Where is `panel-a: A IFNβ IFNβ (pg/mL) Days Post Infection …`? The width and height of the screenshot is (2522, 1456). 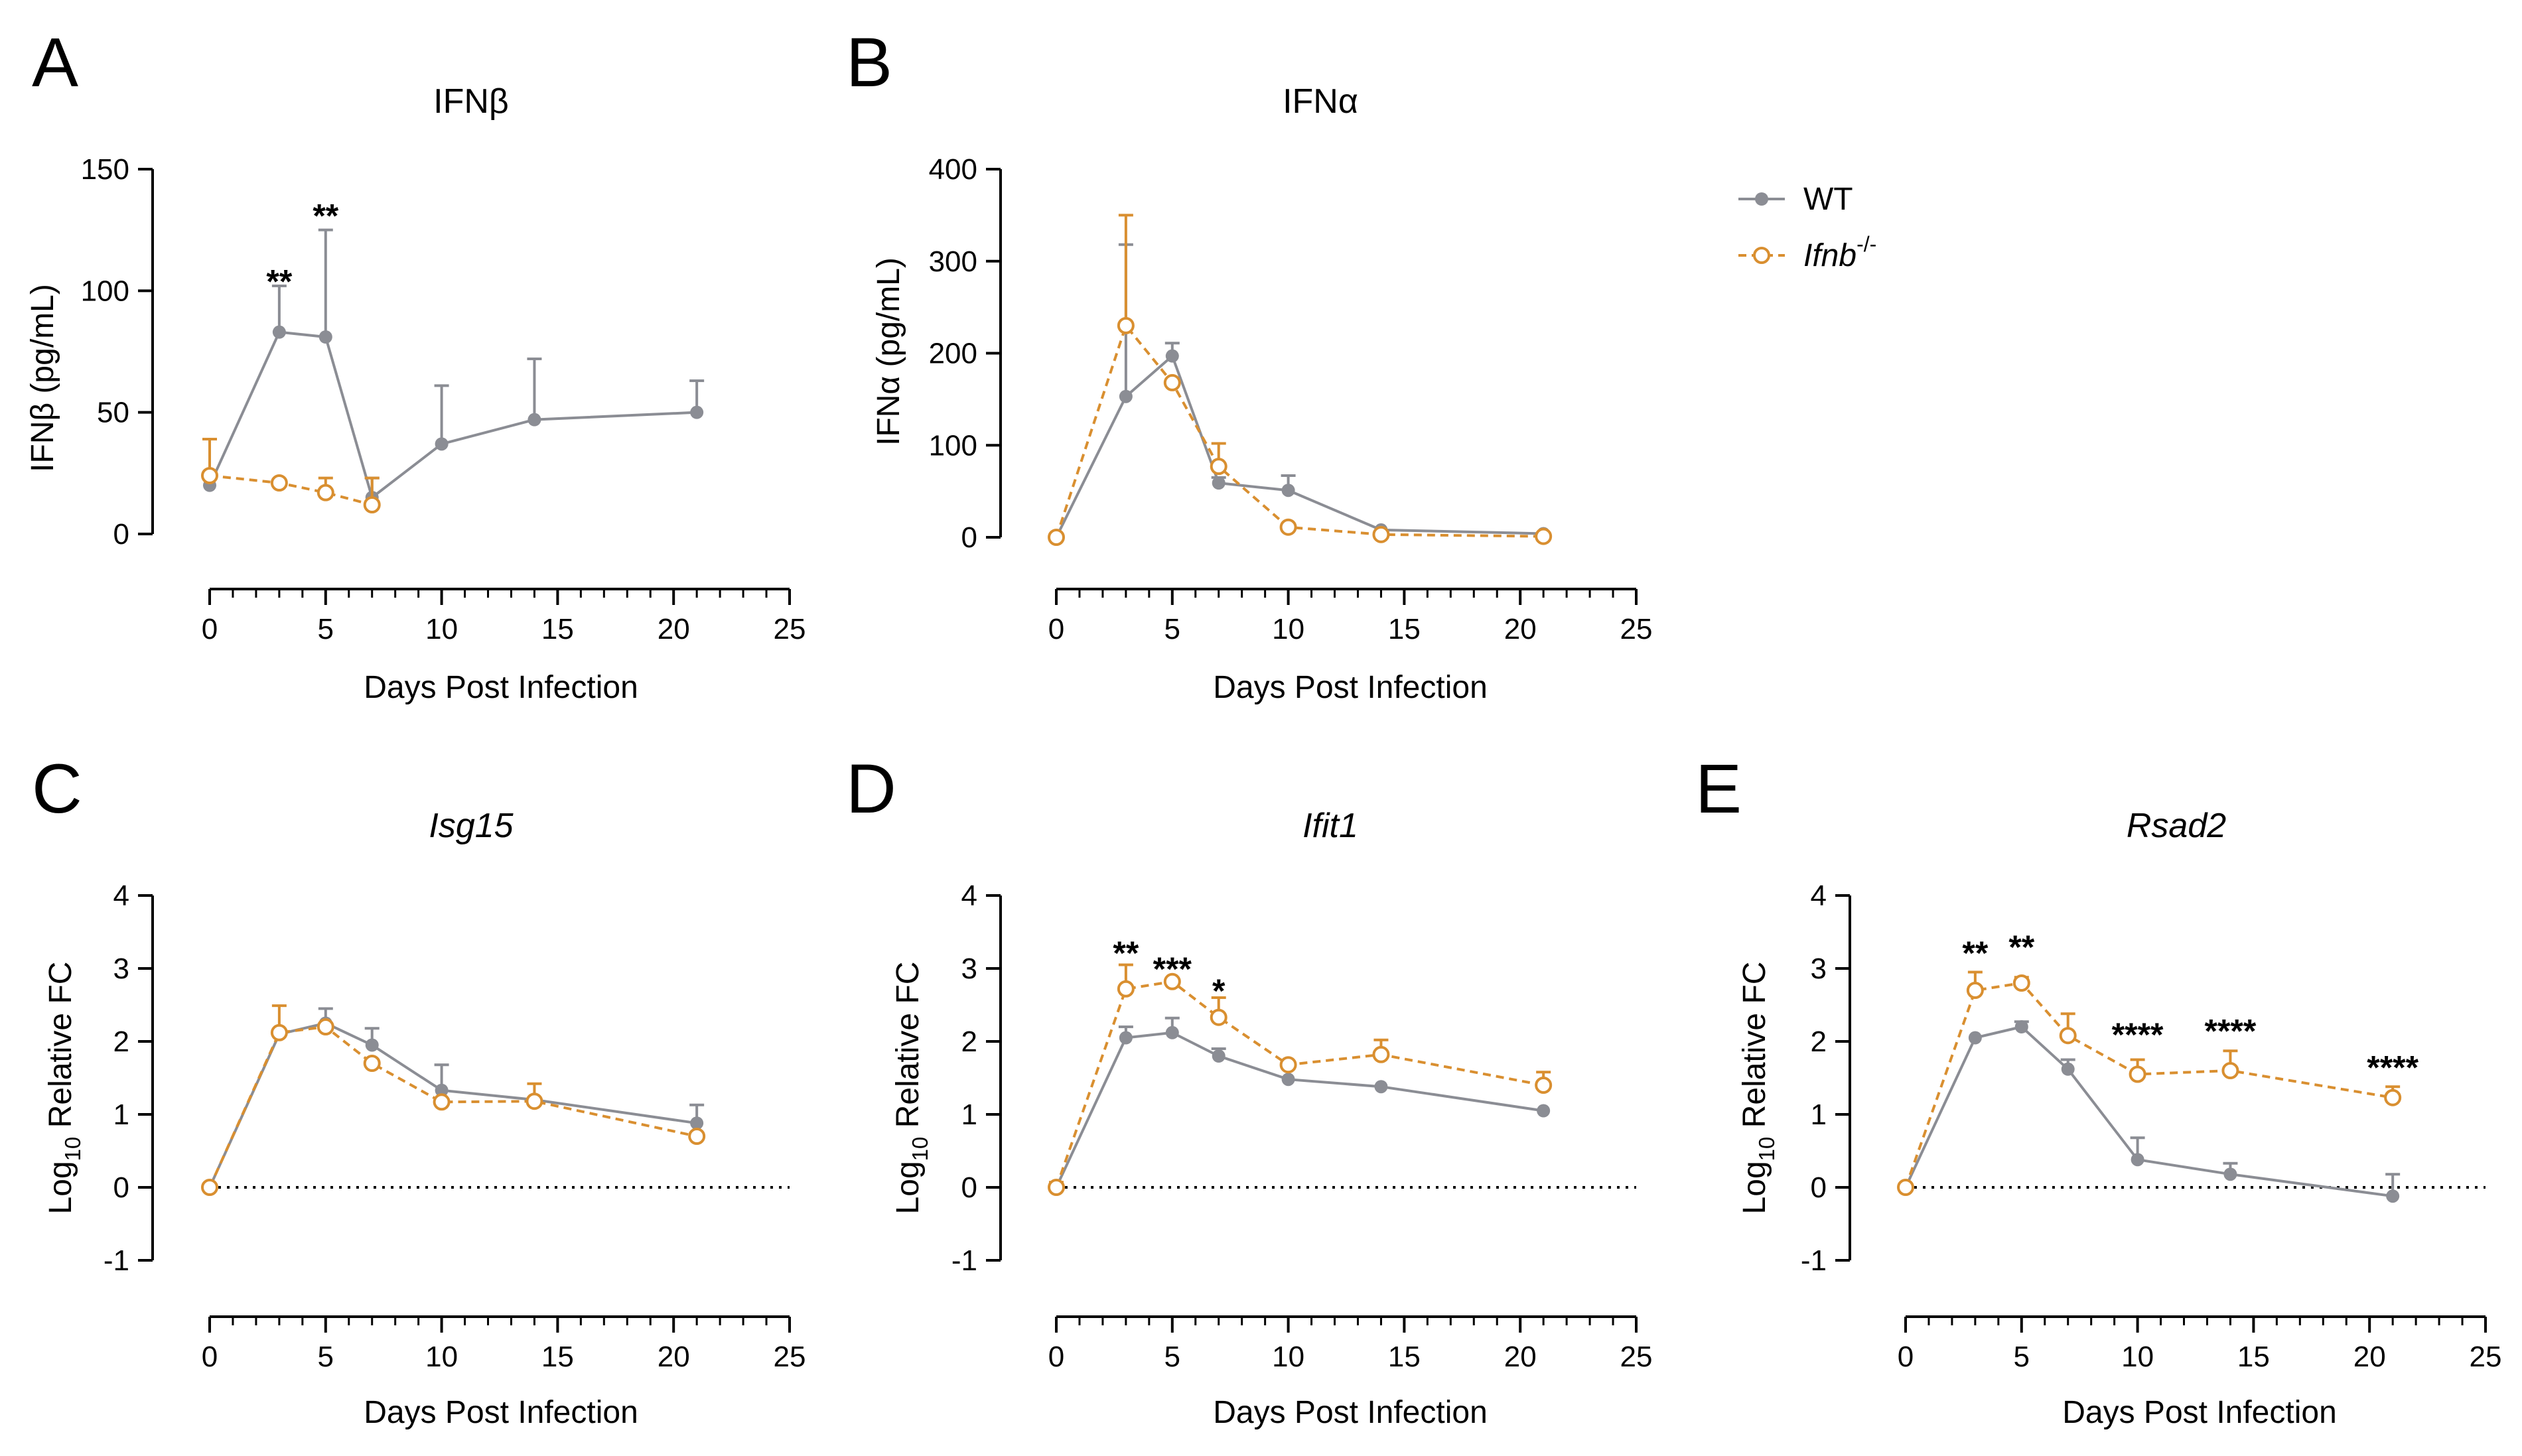 panel-a: A IFNβ IFNβ (pg/mL) Days Post Infection … is located at coordinates (415, 364).